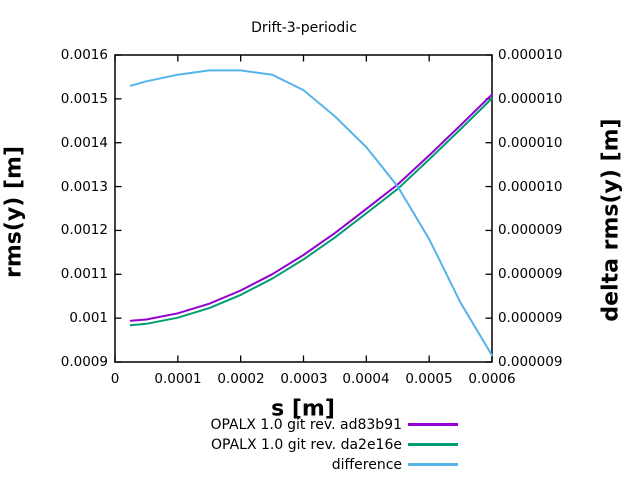 The image size is (640, 480). What do you see at coordinates (366, 379) in the screenshot?
I see `x-tick-label: 0.0004` at bounding box center [366, 379].